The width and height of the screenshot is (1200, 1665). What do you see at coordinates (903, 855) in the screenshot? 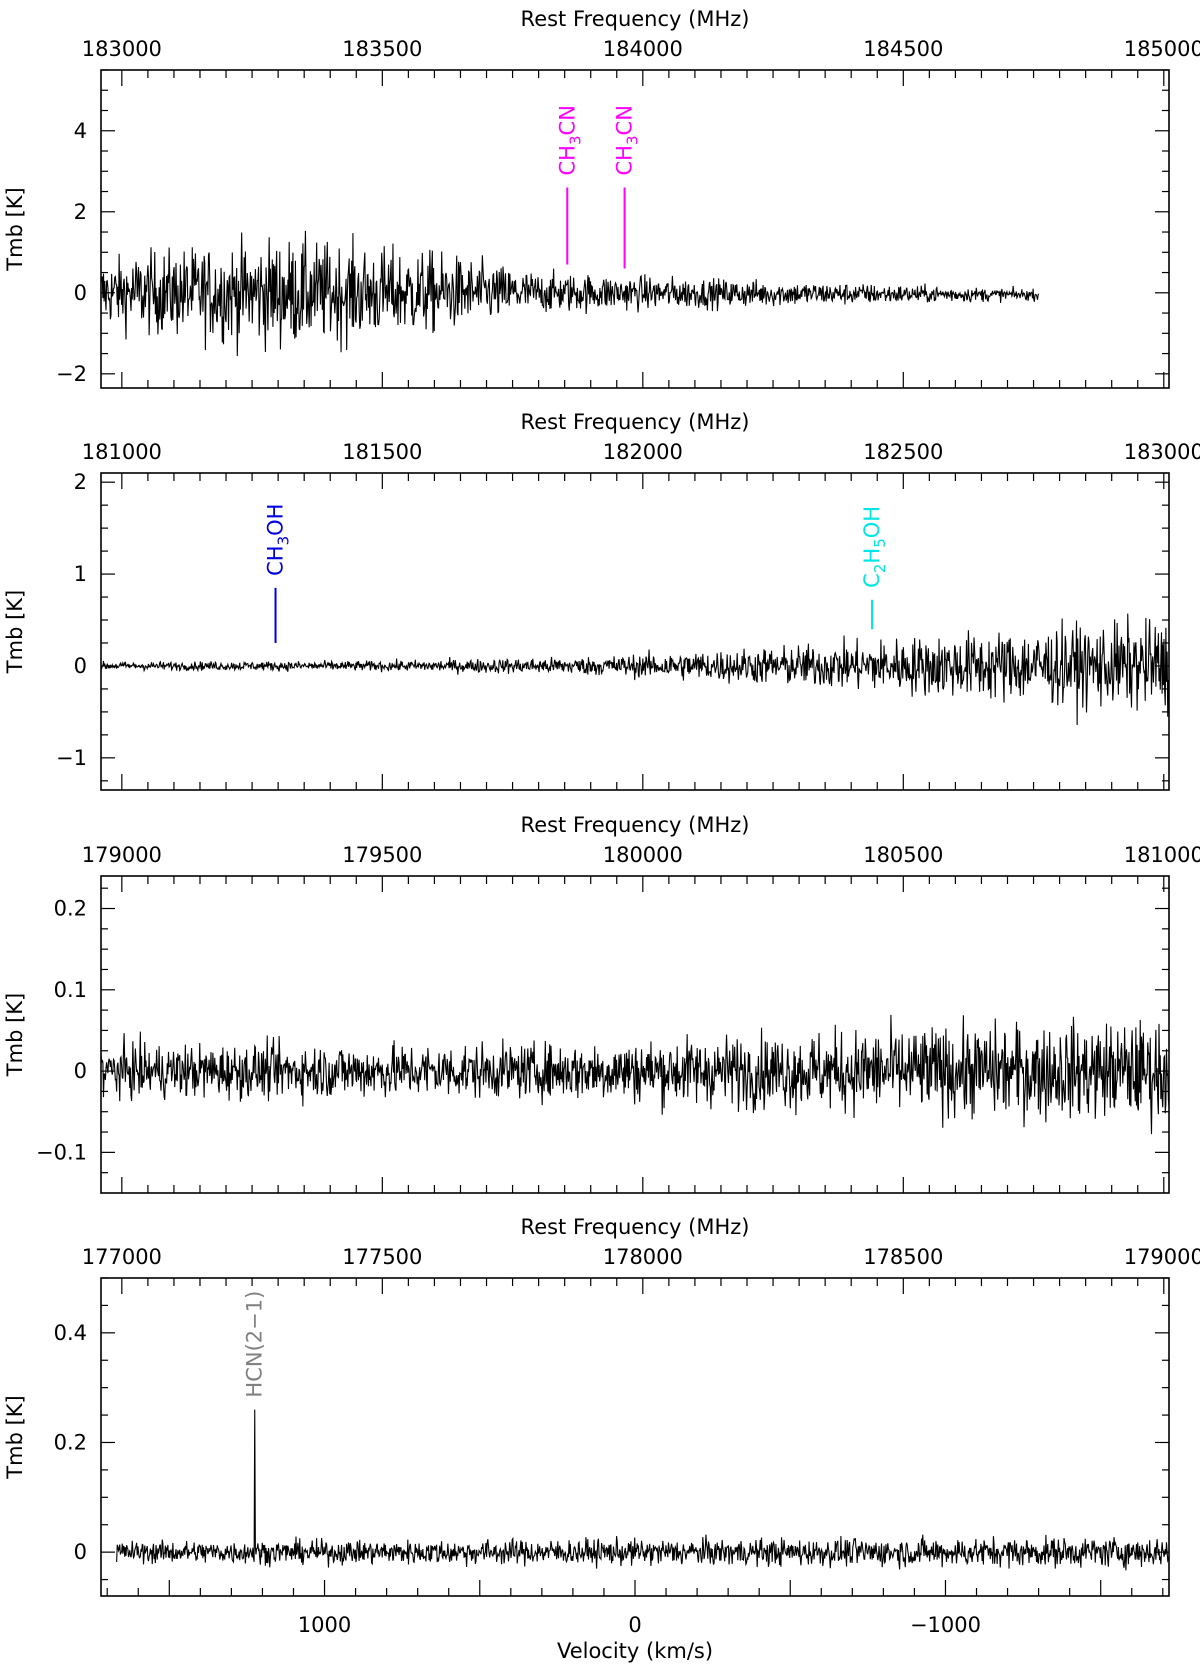
I see `freq-tick-label: 180500` at bounding box center [903, 855].